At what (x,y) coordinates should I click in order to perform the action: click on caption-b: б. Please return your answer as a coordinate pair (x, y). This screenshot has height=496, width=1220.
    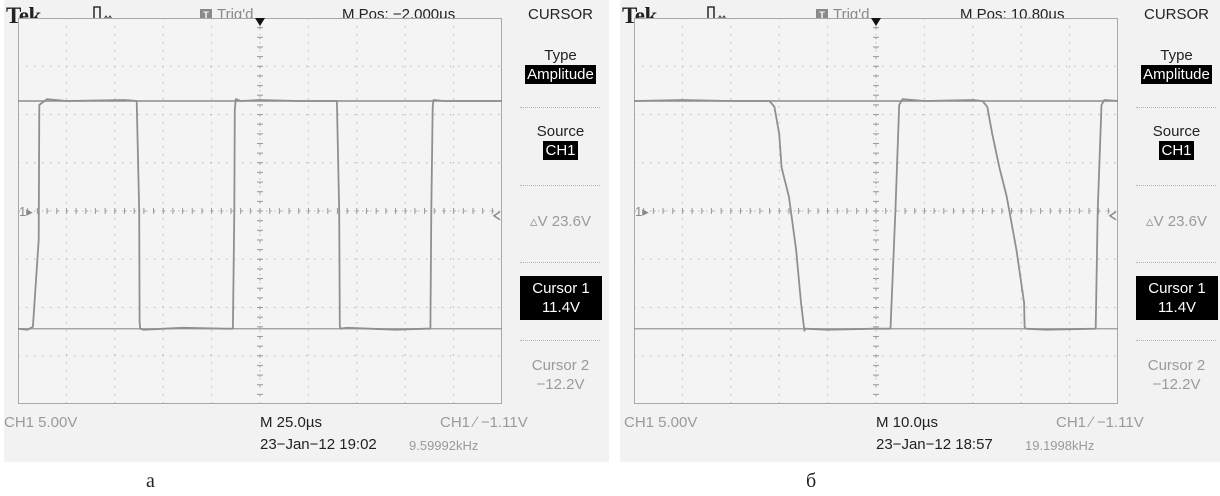
    Looking at the image, I should click on (811, 481).